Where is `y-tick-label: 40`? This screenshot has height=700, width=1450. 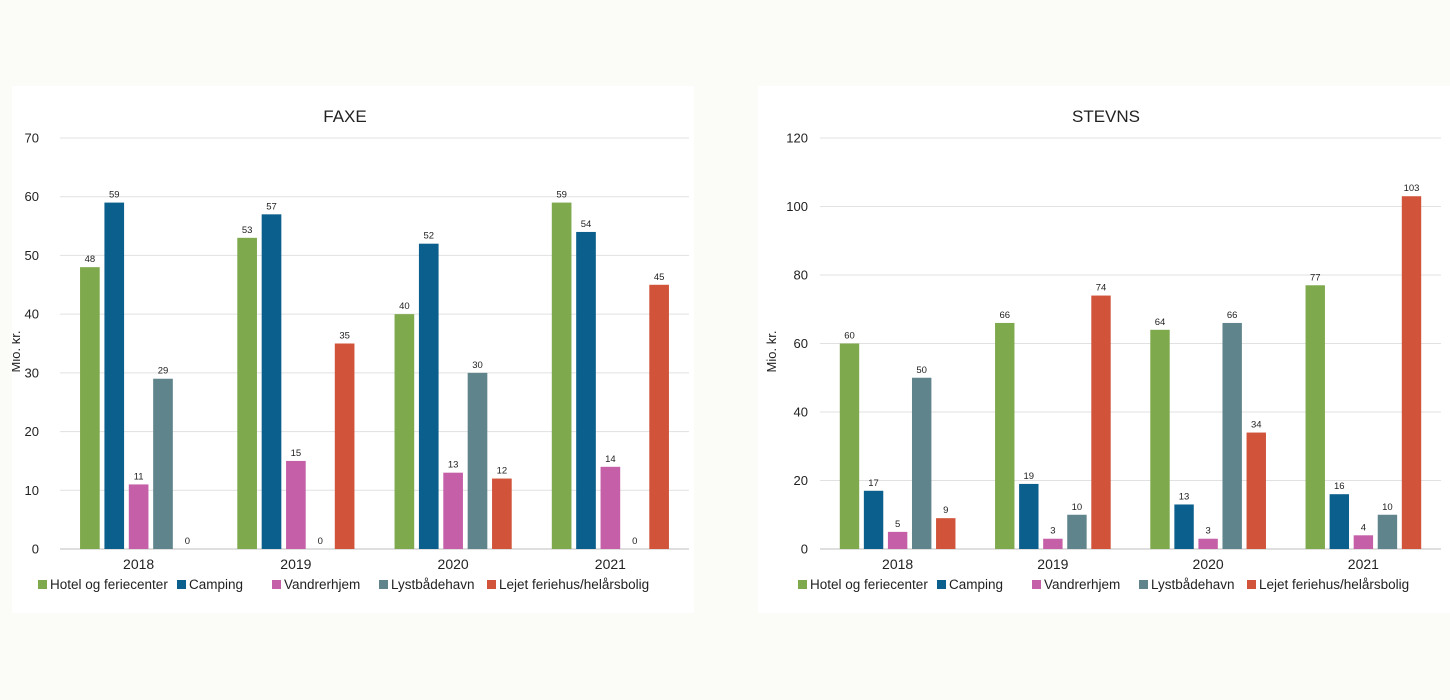
y-tick-label: 40 is located at coordinates (801, 412).